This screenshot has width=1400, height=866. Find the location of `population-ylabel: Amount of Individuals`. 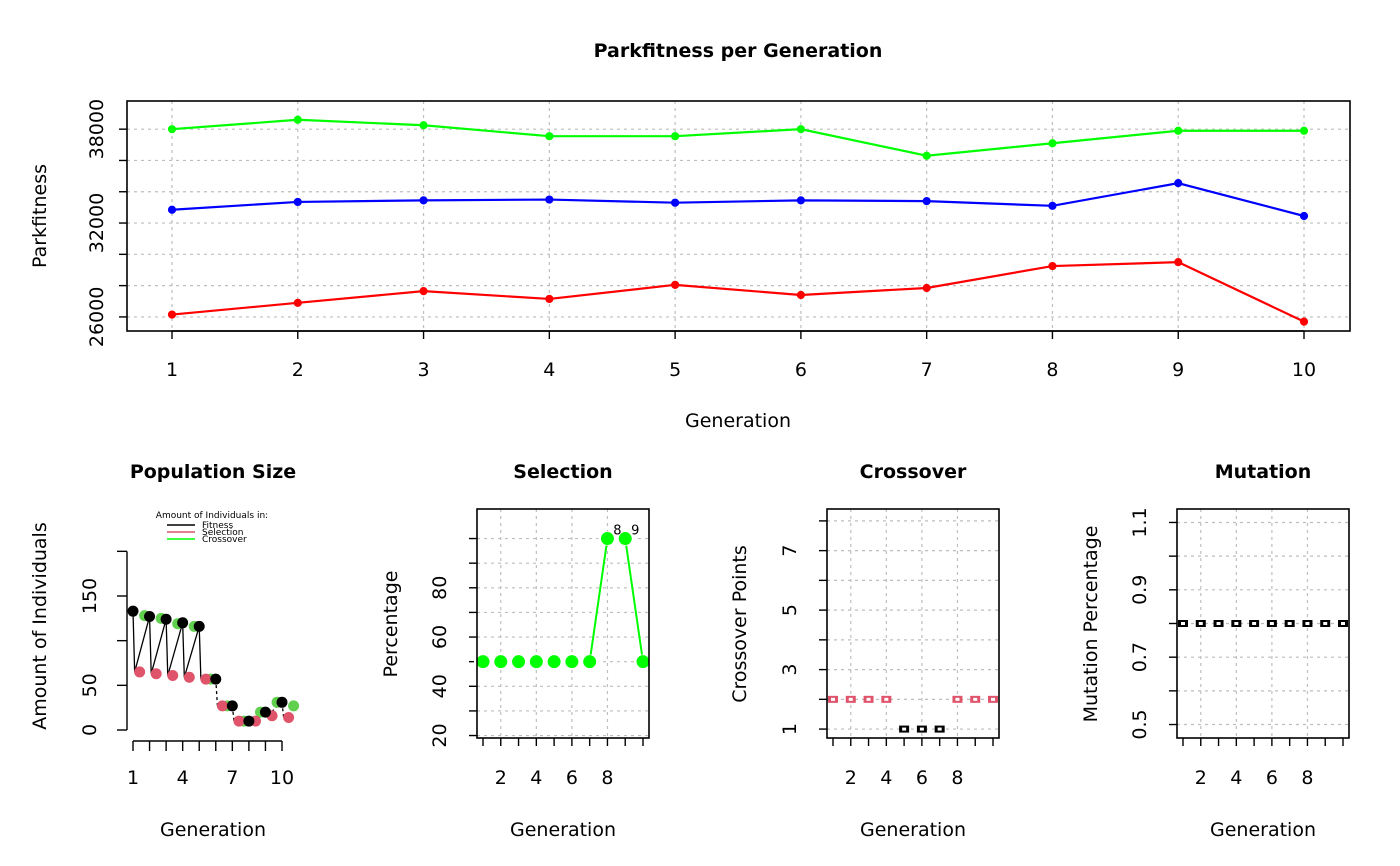

population-ylabel: Amount of Individuals is located at coordinates (40, 626).